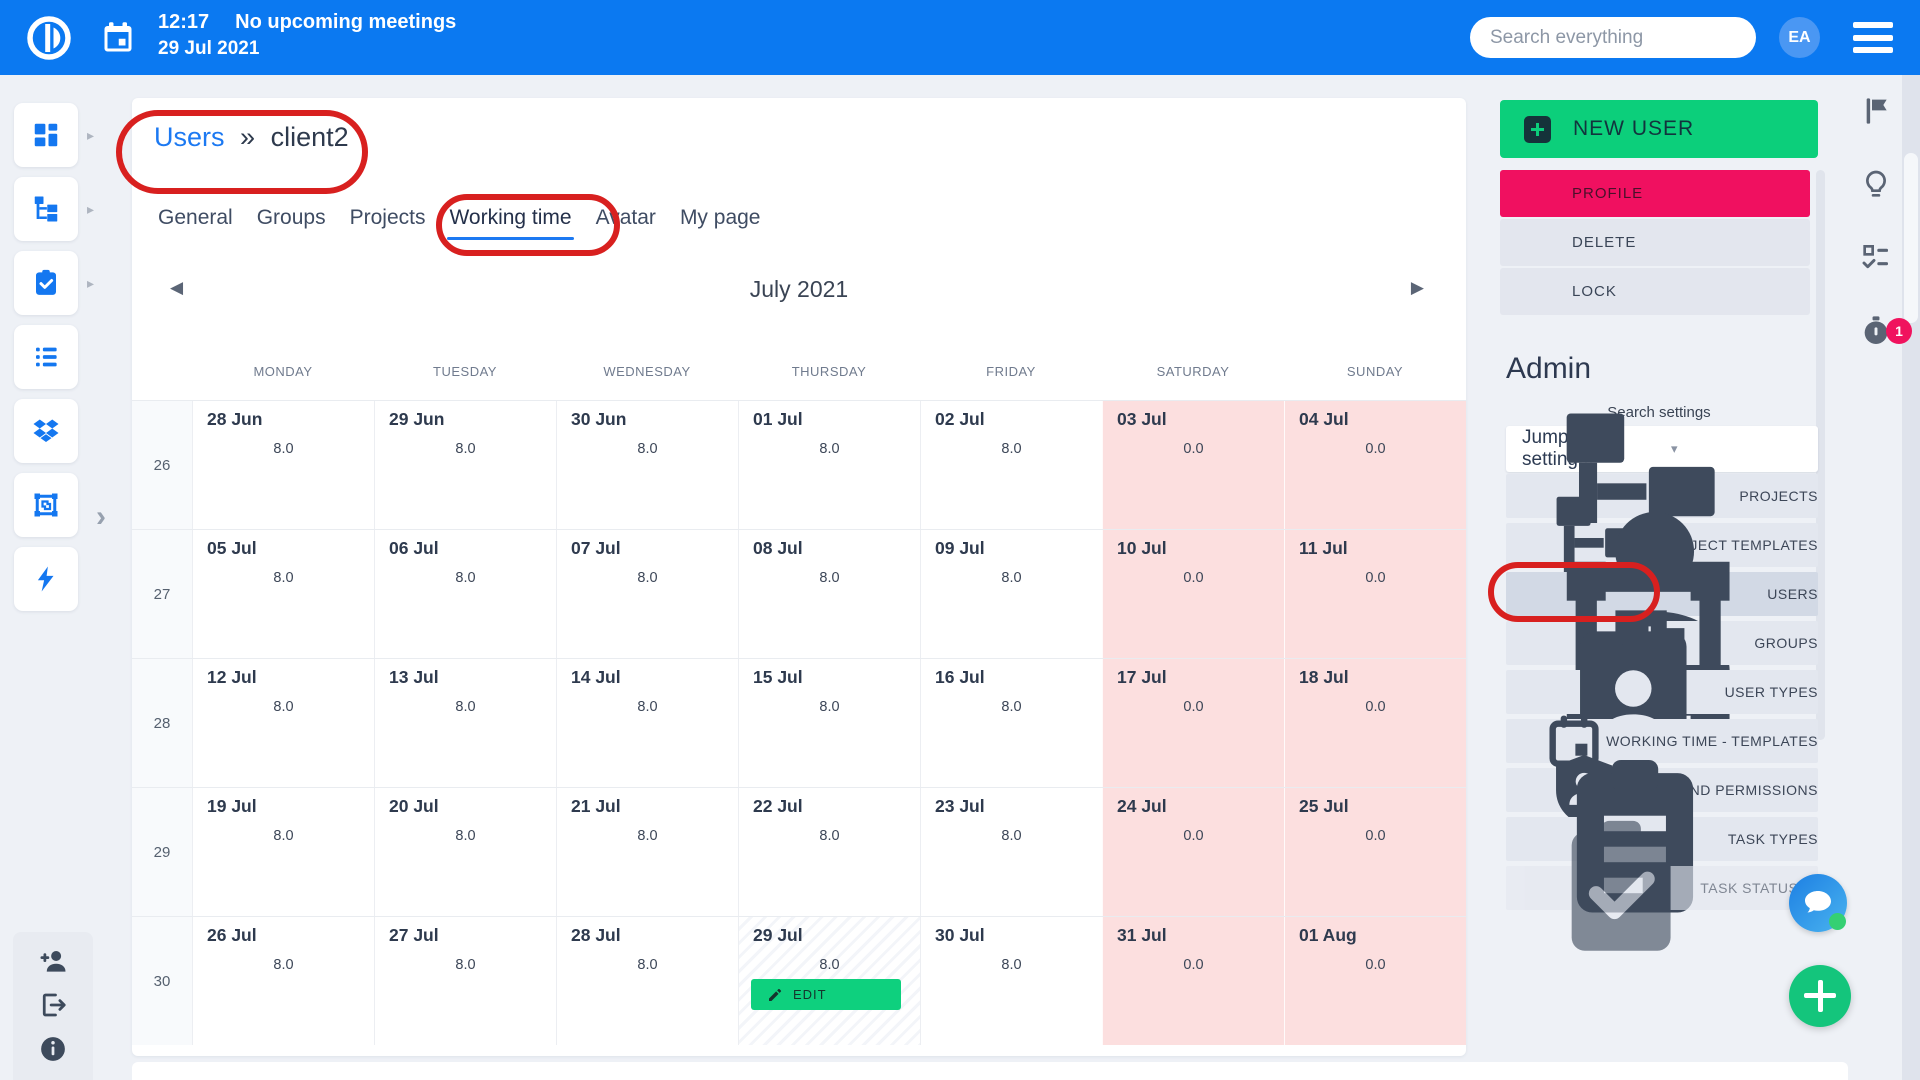  Describe the element at coordinates (283, 981) in the screenshot. I see `day-cell: 26 Jul 8.0` at that location.